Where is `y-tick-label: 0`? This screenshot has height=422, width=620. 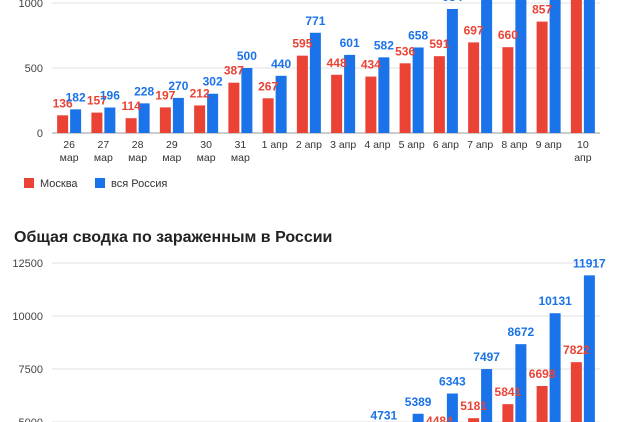 y-tick-label: 0 is located at coordinates (40, 134).